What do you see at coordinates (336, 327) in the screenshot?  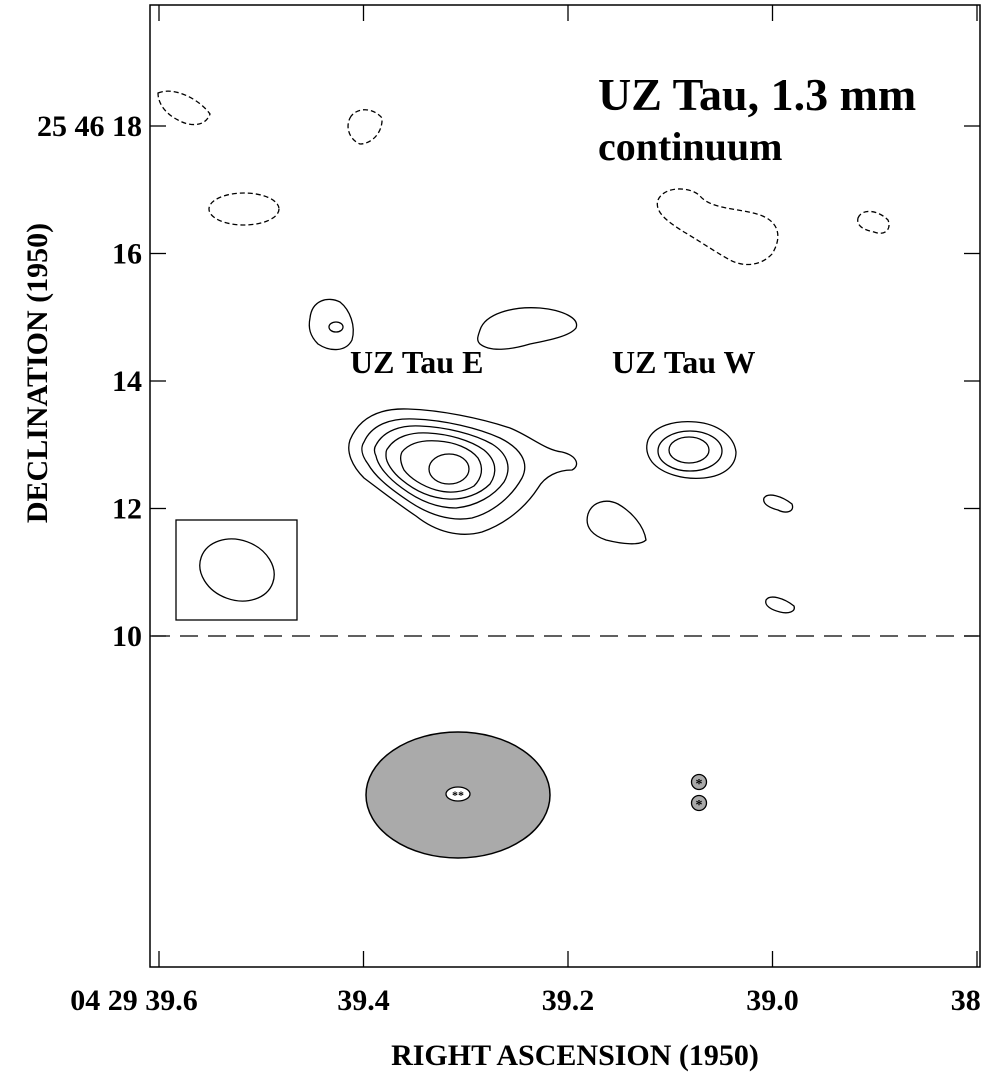 I see `contour-small-1-inner` at bounding box center [336, 327].